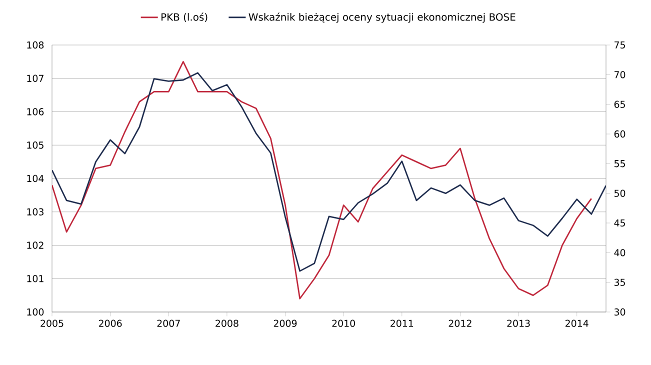  What do you see at coordinates (619, 45) in the screenshot?
I see `y2-tick-label: 75` at bounding box center [619, 45].